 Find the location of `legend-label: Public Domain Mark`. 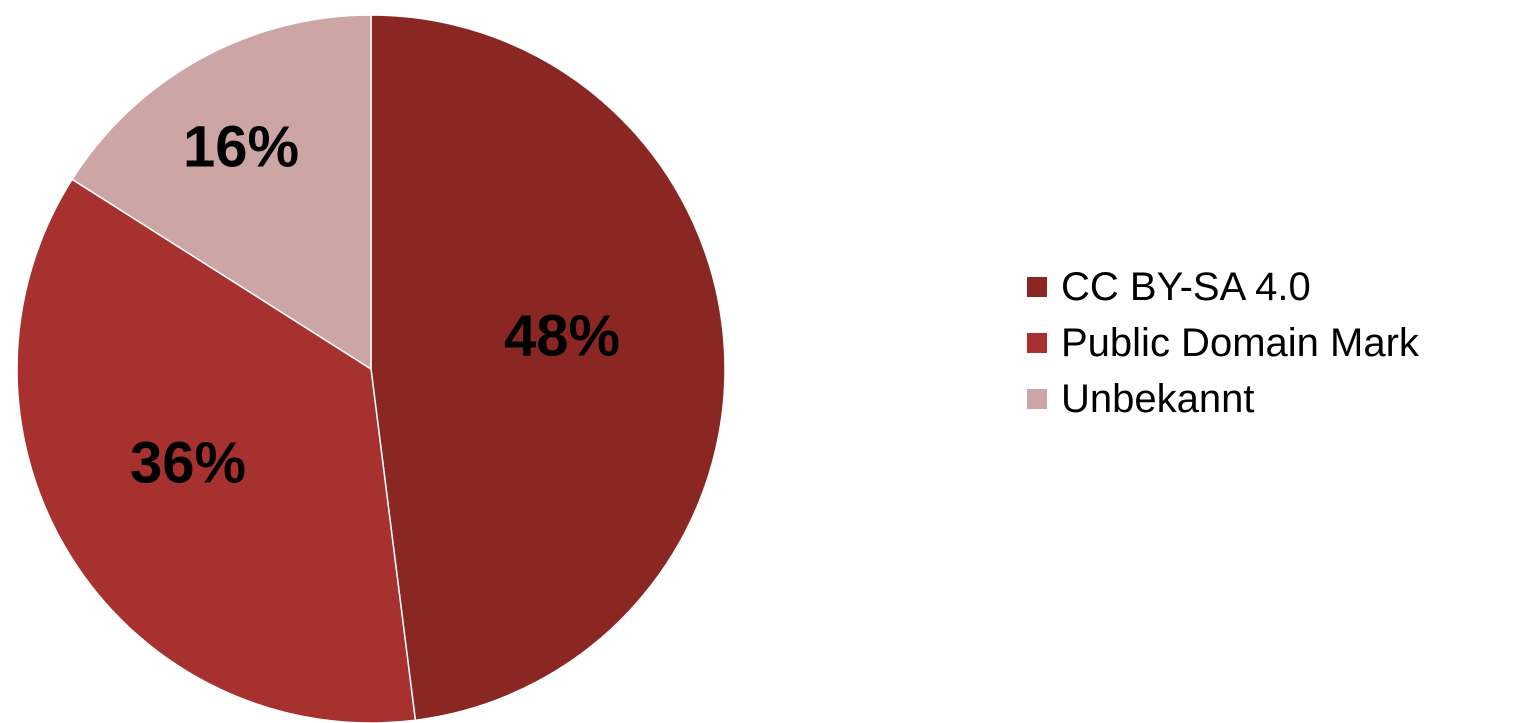

legend-label: Public Domain Mark is located at coordinates (1240, 343).